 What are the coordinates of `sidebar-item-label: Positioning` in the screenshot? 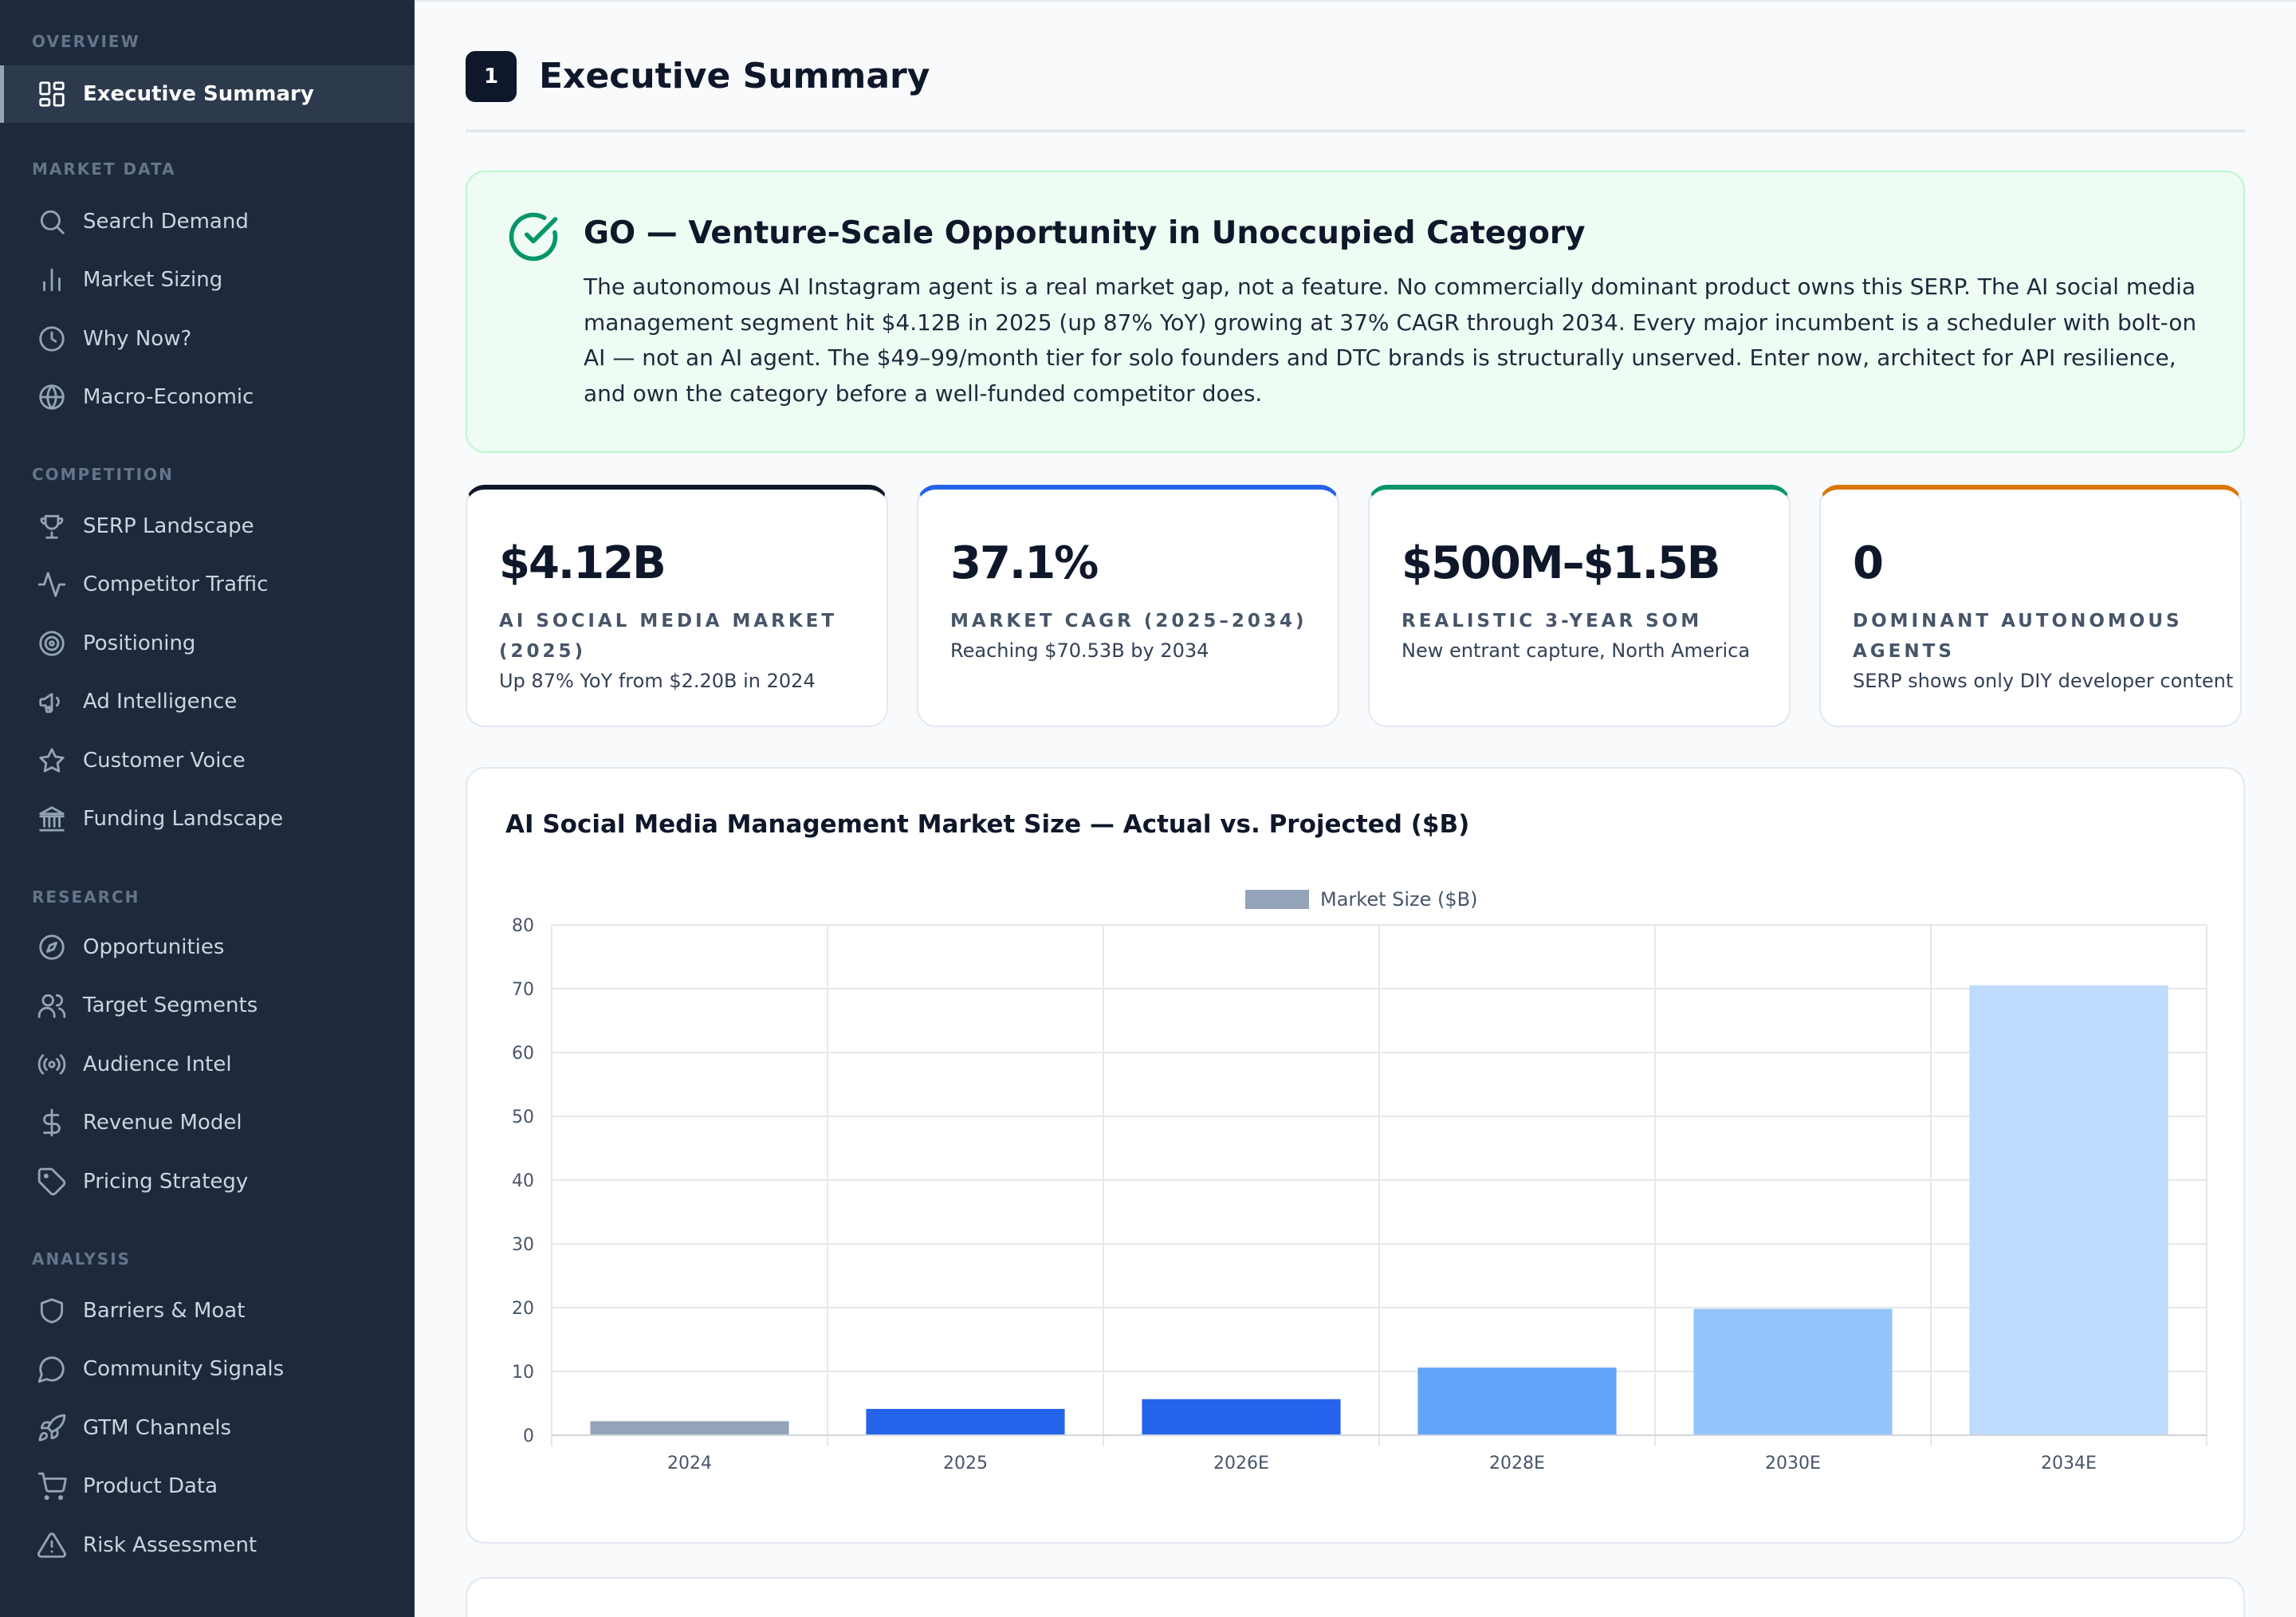 It's located at (139, 643).